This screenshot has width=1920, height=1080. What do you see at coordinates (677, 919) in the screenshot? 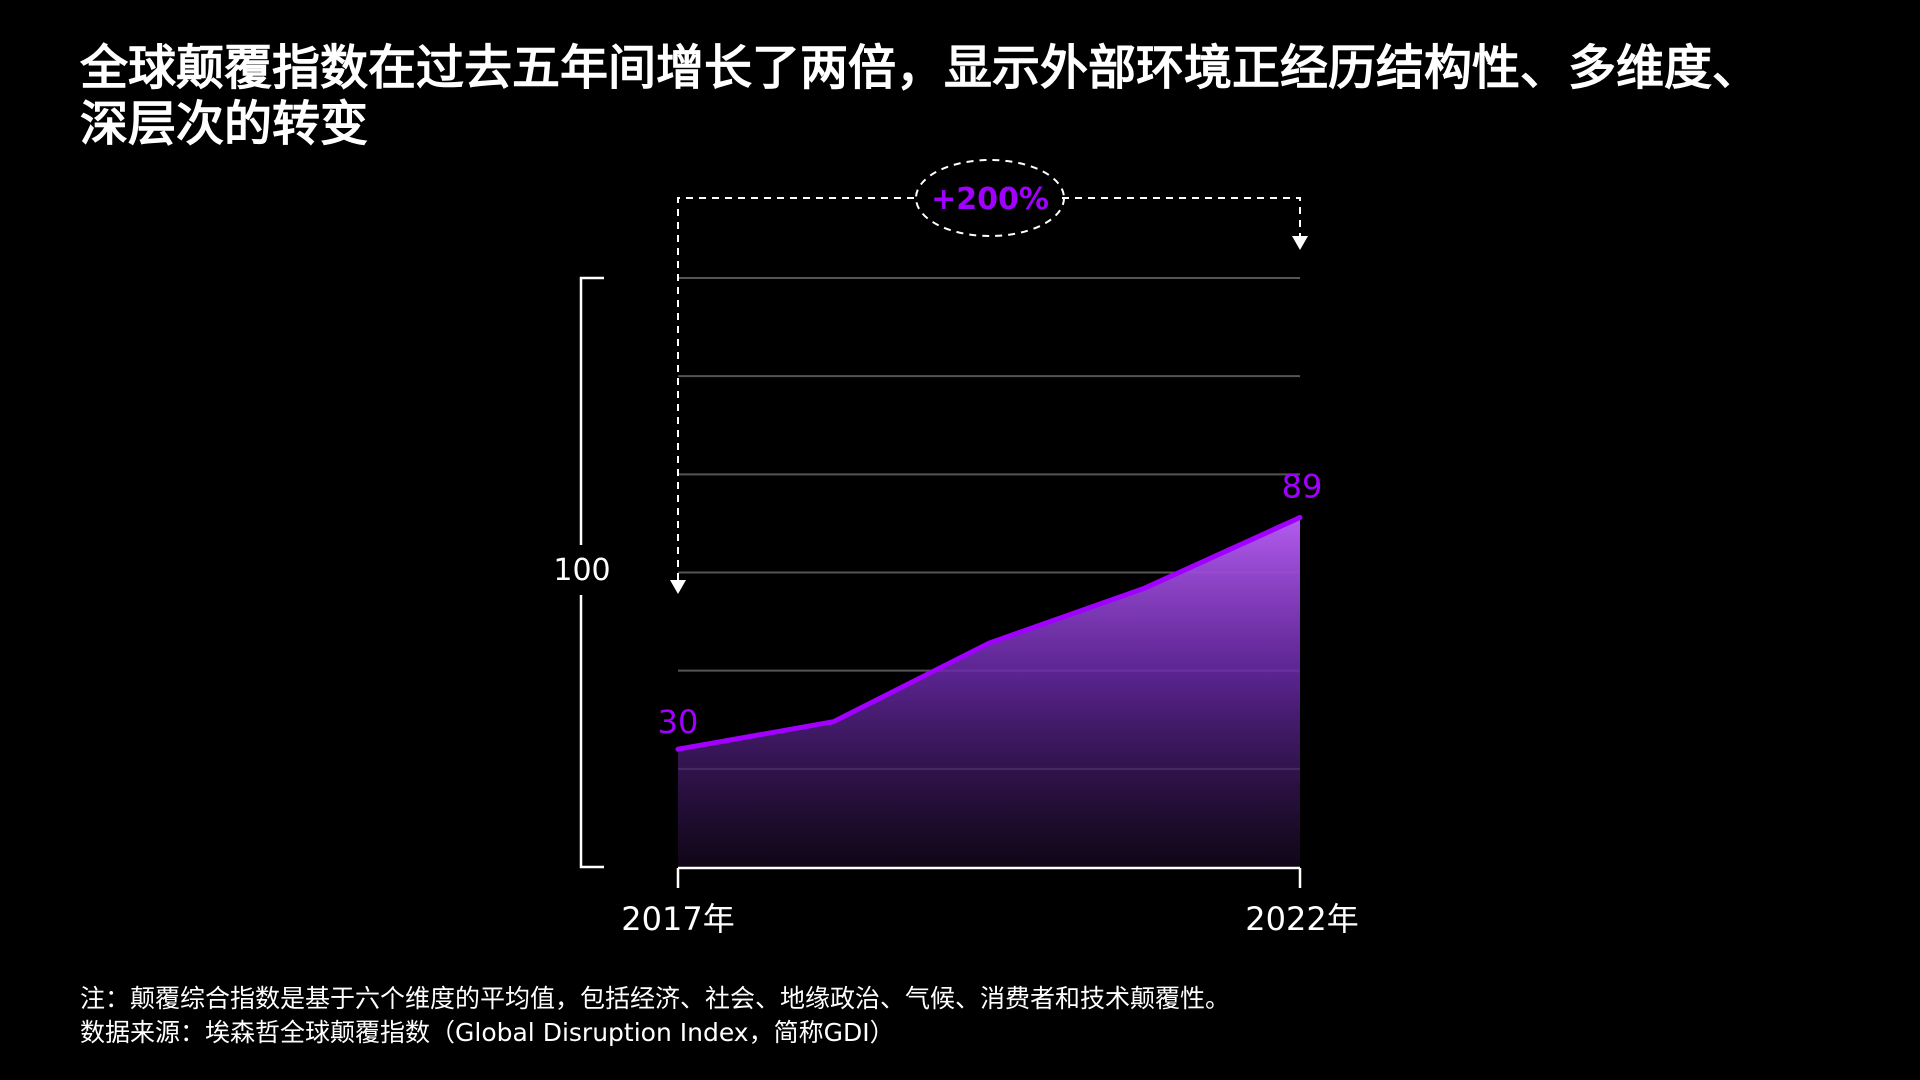
I see `x-tick-label-start: 2017年` at bounding box center [677, 919].